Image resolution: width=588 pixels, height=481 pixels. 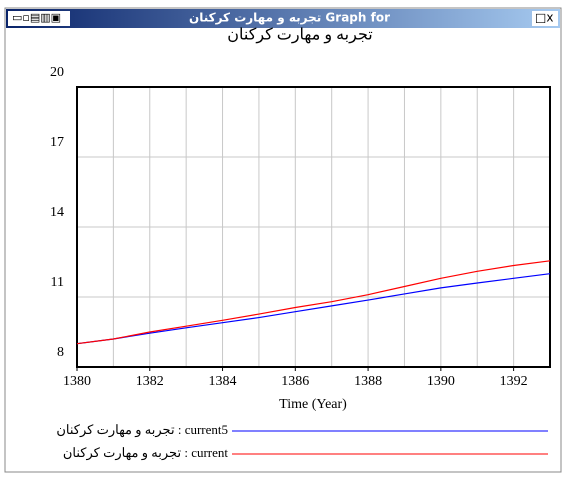 I want to click on x-tick-label: 1390, so click(x=441, y=381).